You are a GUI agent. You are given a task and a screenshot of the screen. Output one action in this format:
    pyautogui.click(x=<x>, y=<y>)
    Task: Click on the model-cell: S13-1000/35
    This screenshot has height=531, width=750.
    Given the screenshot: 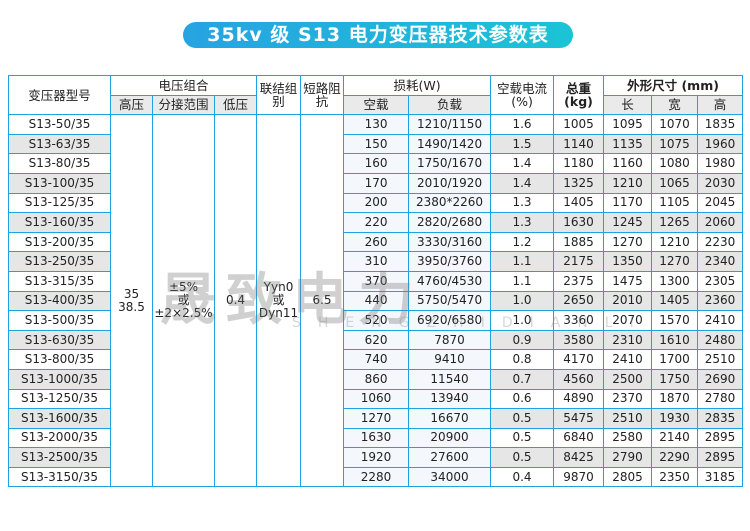 What is the action you would take?
    pyautogui.click(x=59, y=379)
    